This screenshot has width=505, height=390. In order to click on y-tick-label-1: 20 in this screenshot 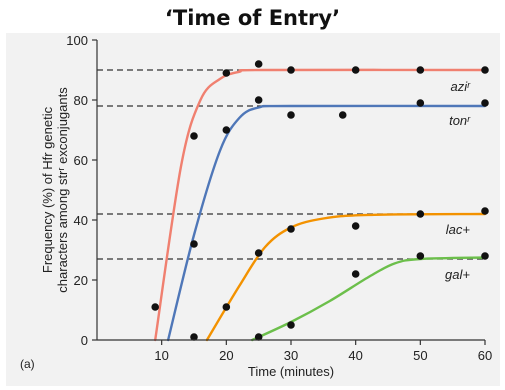, I will do `click(81, 280)`.